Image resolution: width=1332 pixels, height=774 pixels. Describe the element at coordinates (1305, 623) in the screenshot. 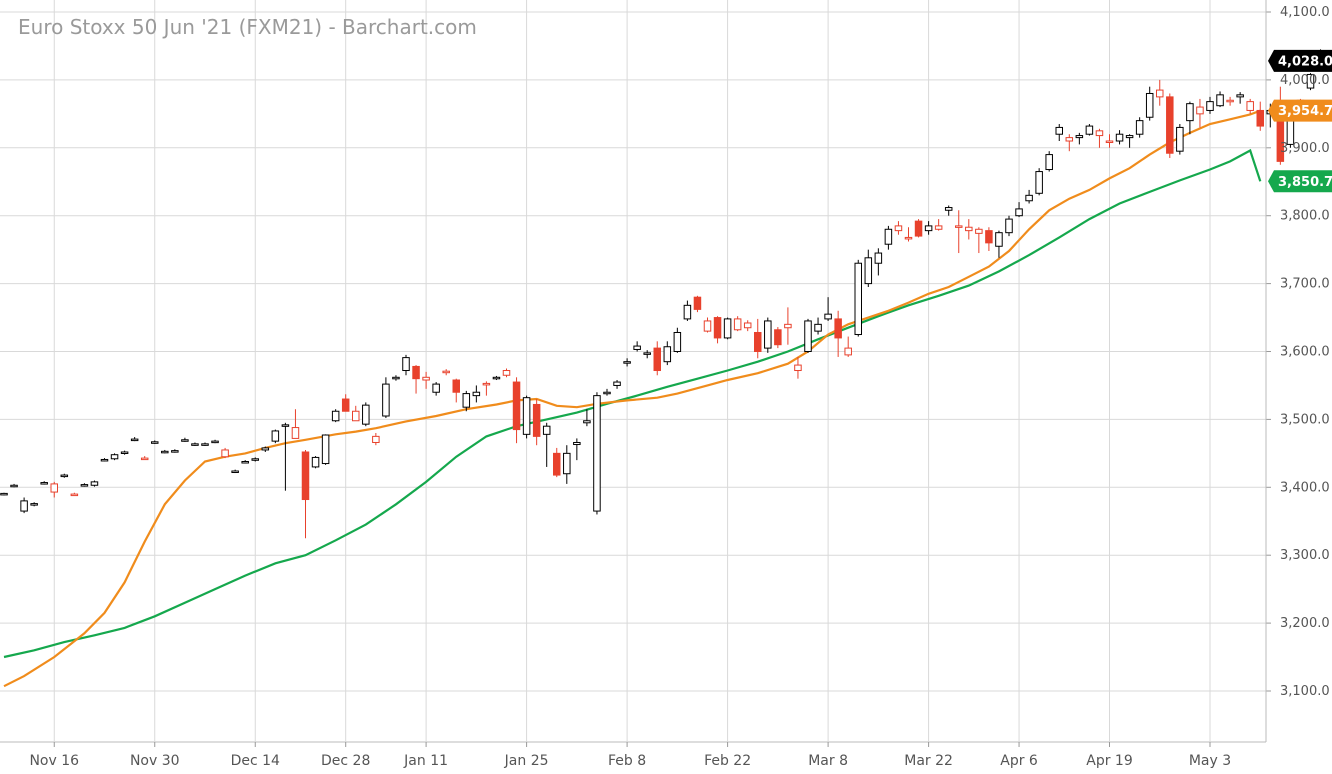

I see `y-tick-label: 3,200.0` at that location.